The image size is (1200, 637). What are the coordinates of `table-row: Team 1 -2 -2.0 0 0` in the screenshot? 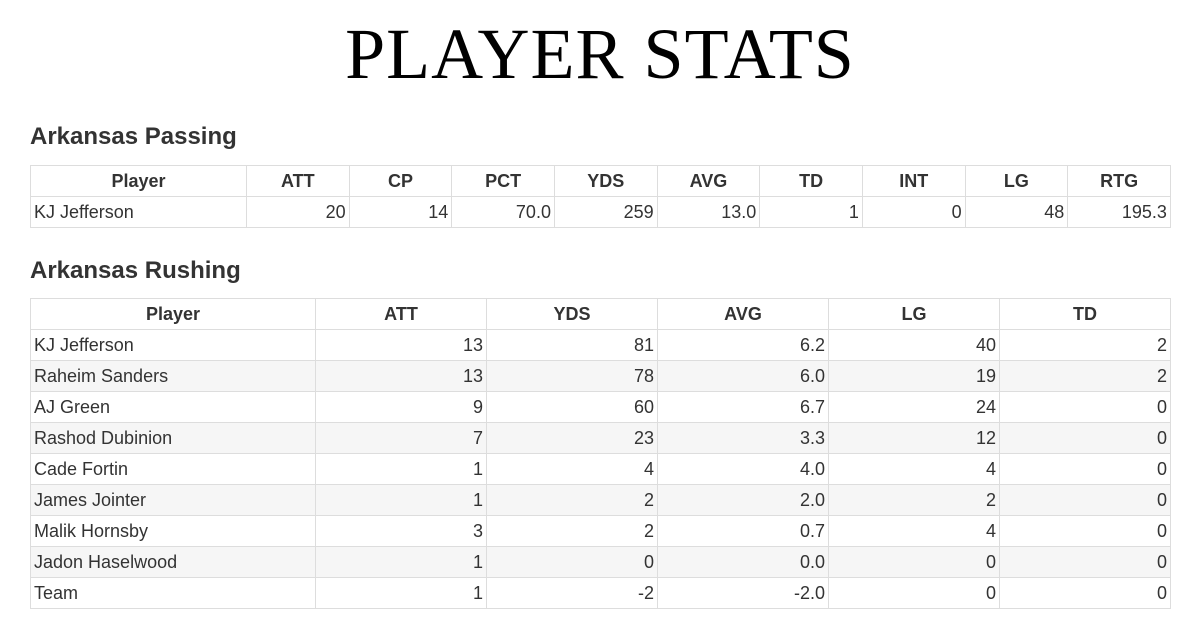 It's located at (600, 593).